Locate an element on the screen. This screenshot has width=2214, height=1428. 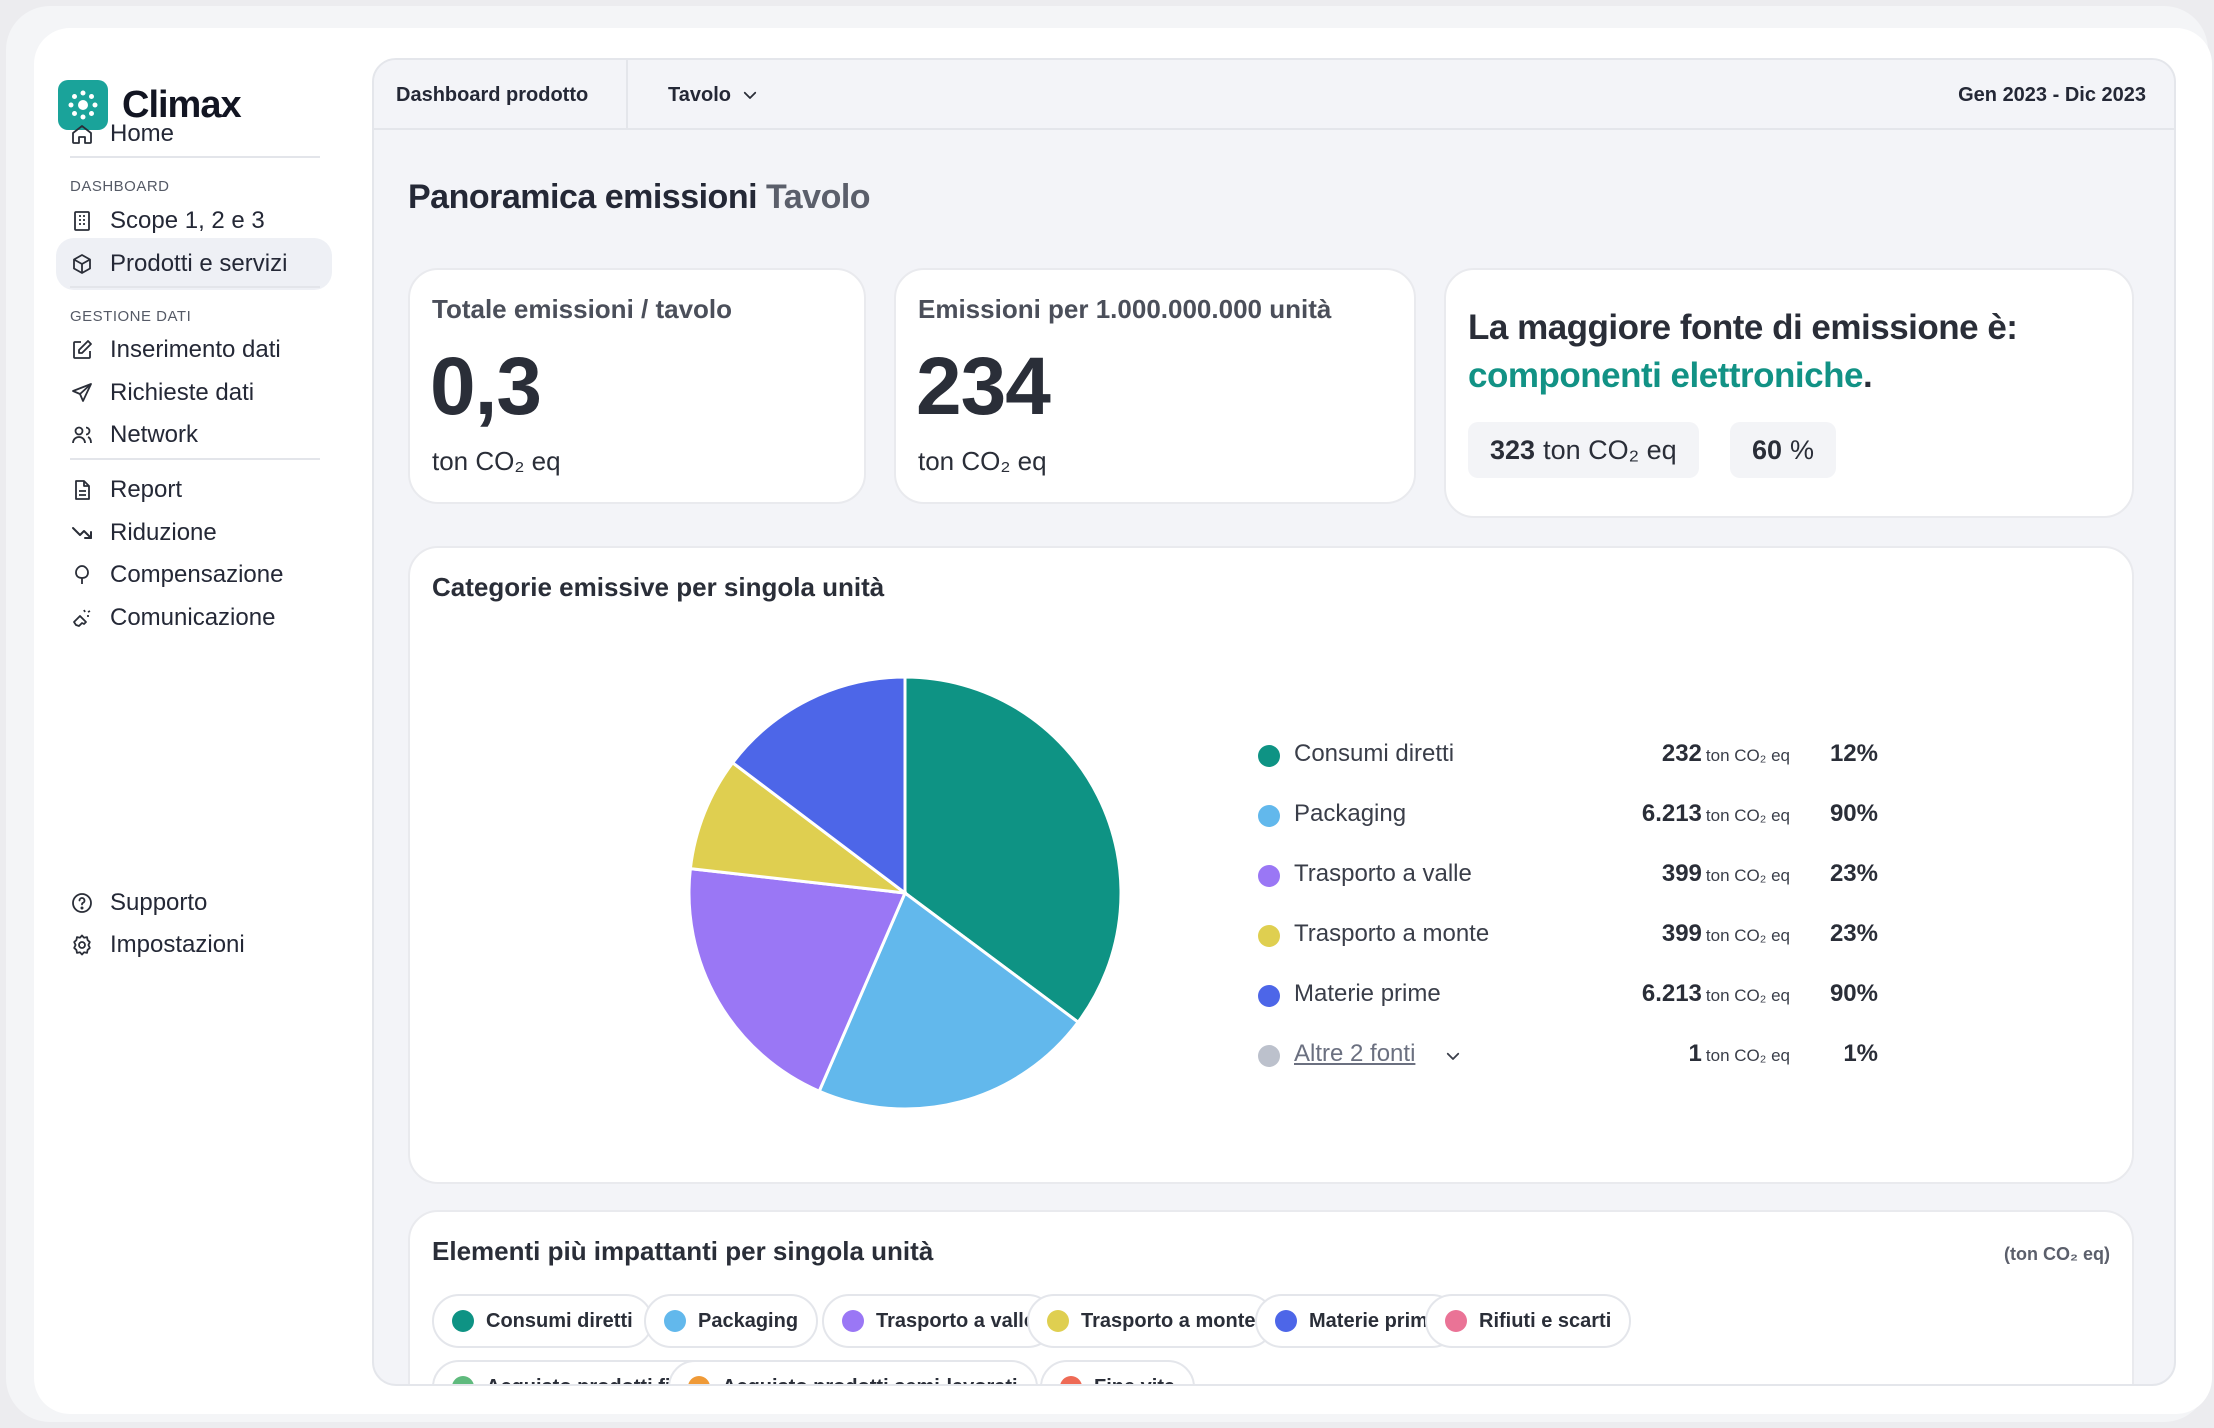
legend-value: 1 ton CO₂ eq is located at coordinates (1739, 1054).